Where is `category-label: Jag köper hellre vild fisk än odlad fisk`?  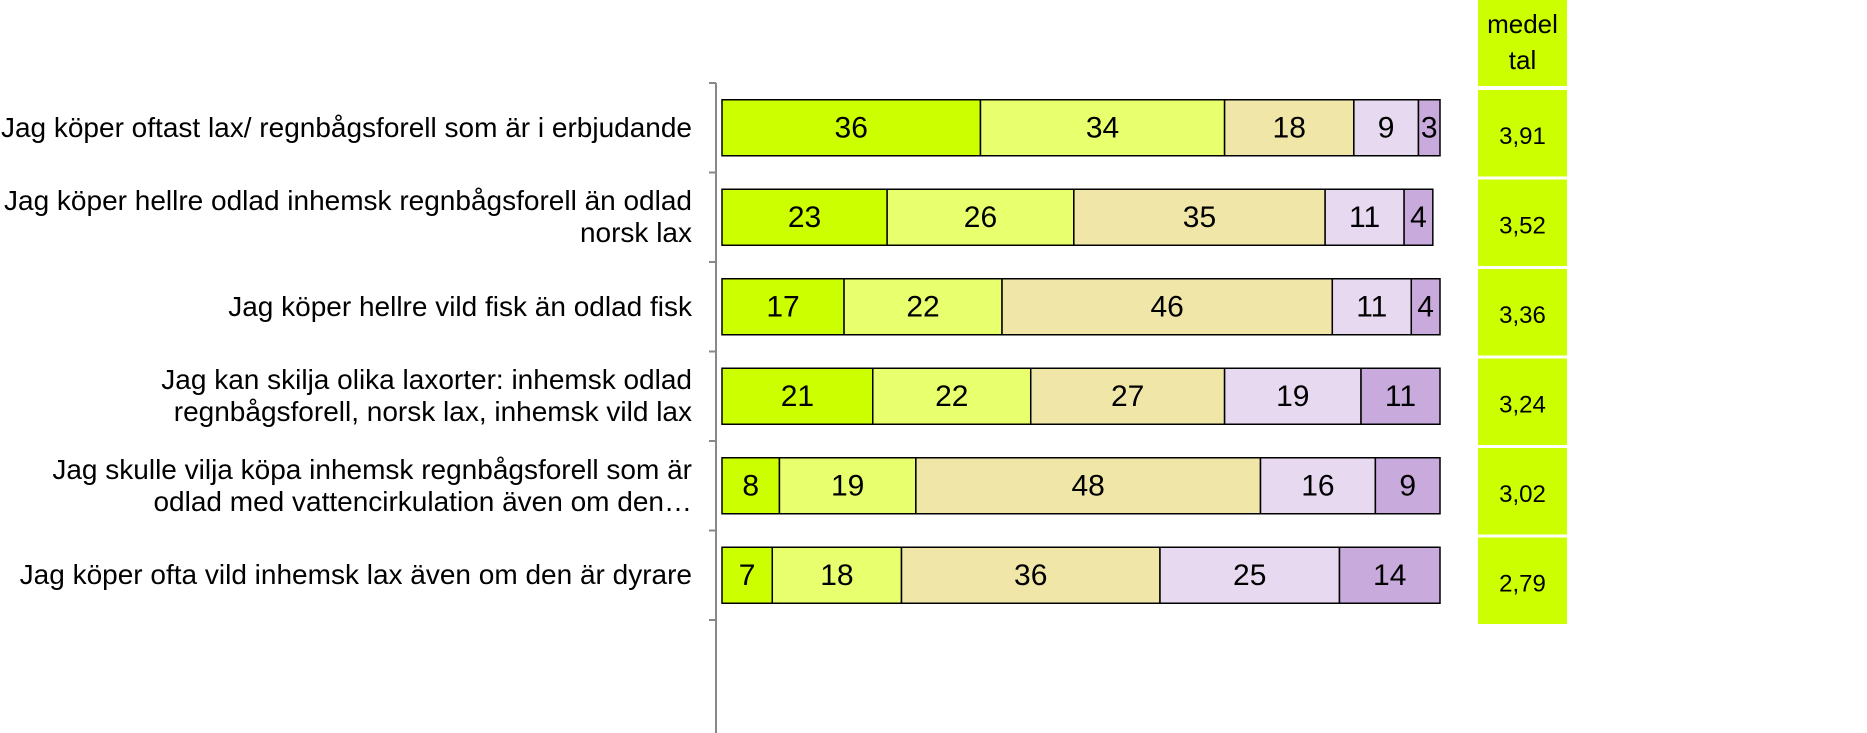 category-label: Jag köper hellre vild fisk än odlad fisk is located at coordinates (460, 306).